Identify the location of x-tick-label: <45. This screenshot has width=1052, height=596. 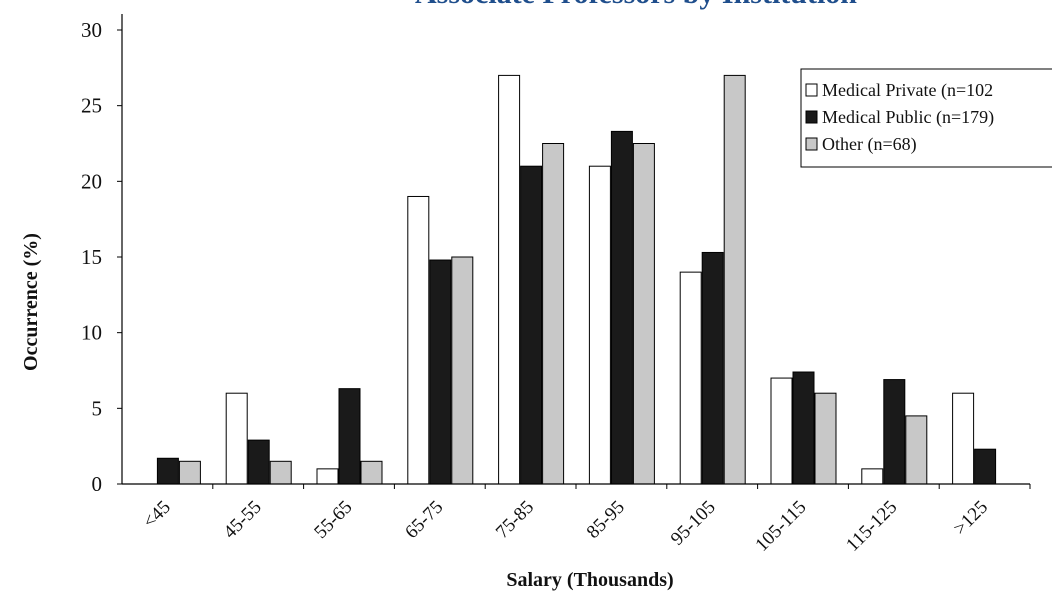
(157, 515).